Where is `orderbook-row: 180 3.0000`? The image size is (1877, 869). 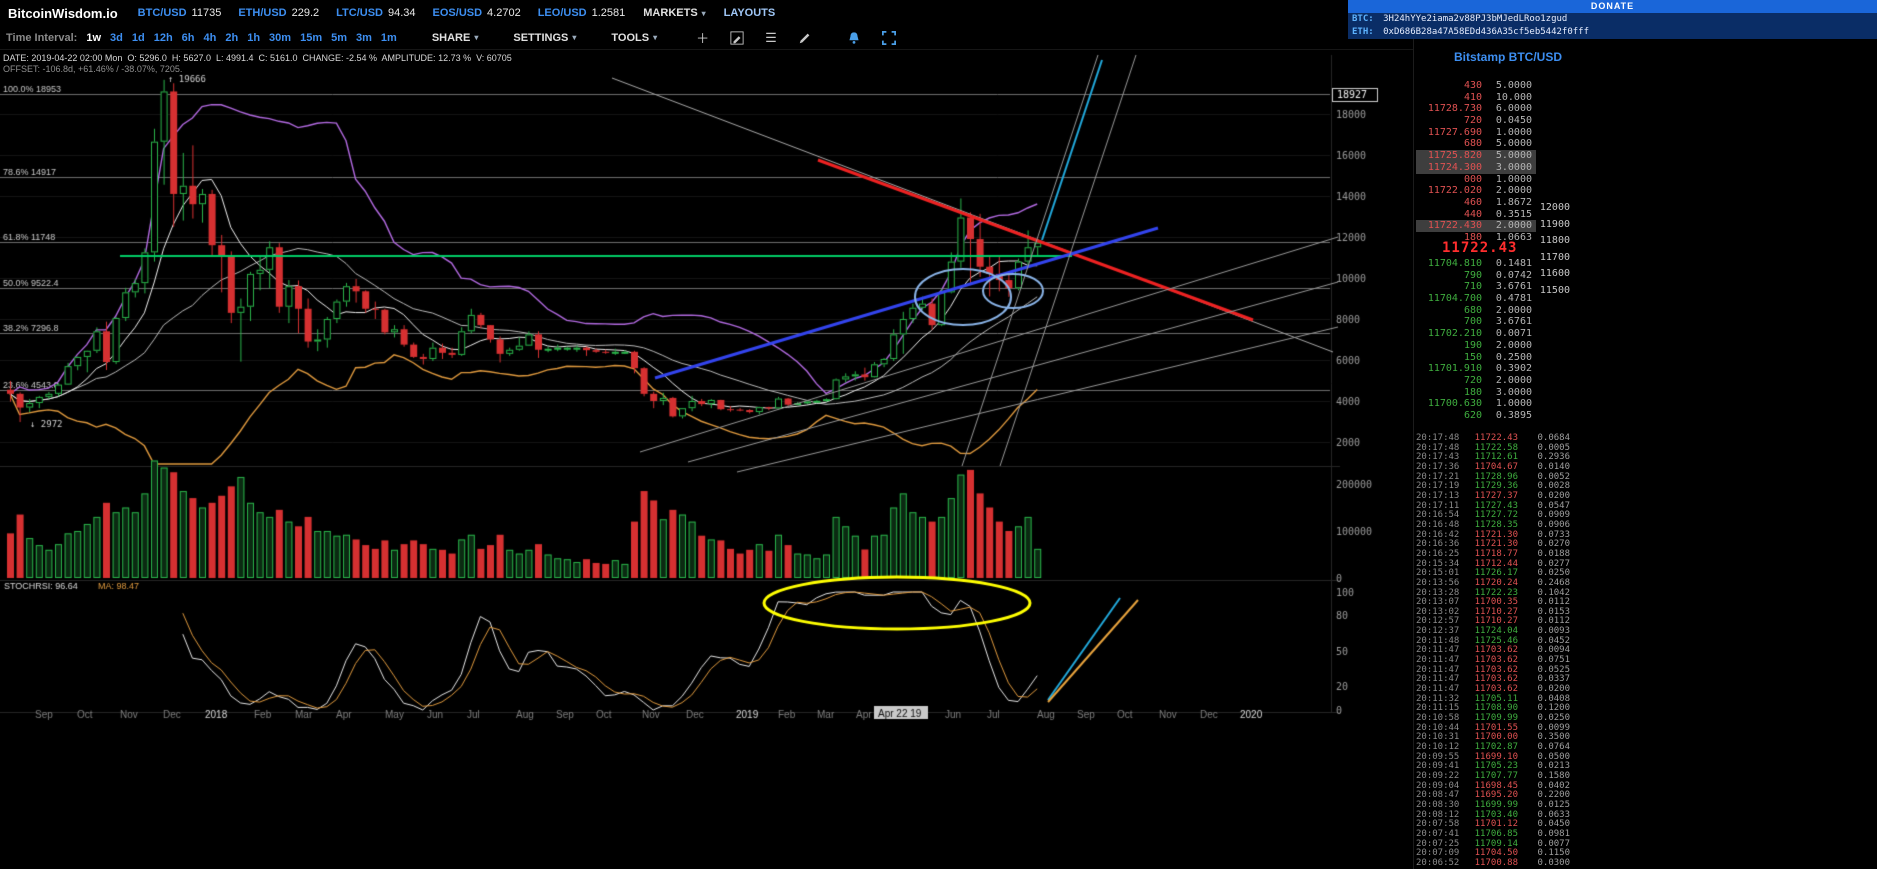
orderbook-row: 180 3.0000 is located at coordinates (1476, 393).